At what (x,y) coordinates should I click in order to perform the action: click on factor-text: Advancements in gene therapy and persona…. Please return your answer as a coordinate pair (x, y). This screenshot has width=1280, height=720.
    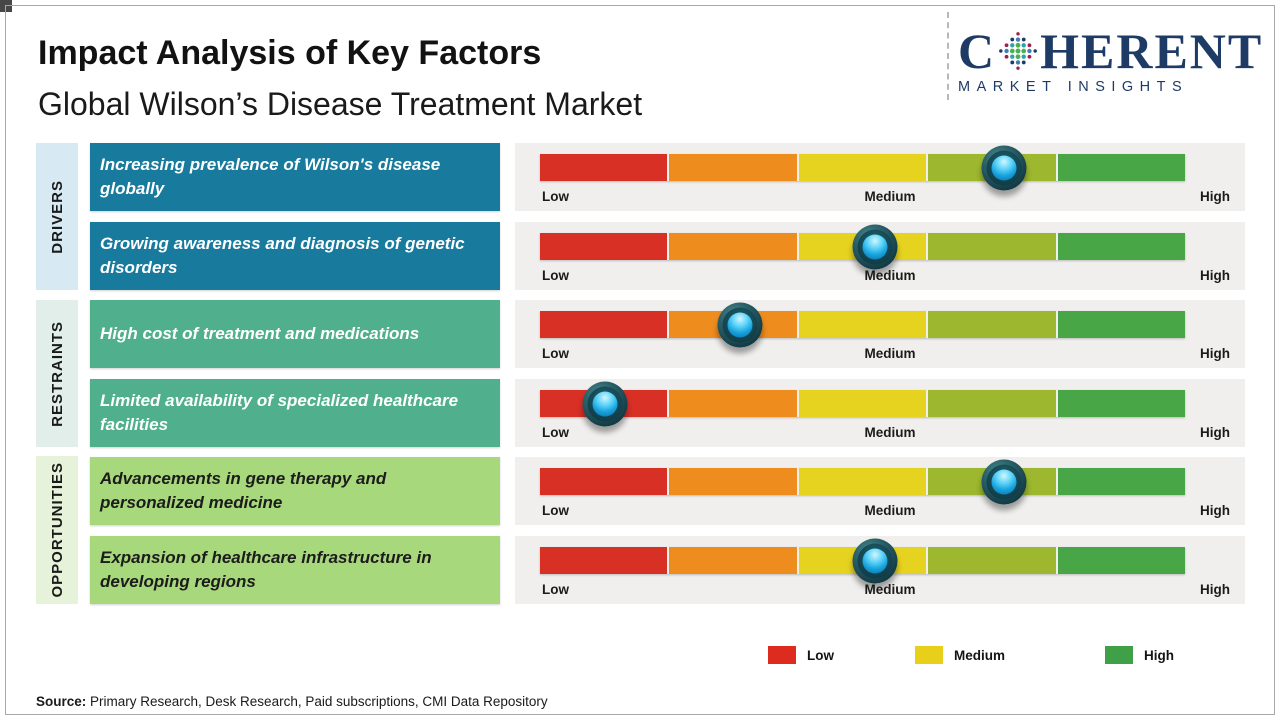
    Looking at the image, I should click on (243, 490).